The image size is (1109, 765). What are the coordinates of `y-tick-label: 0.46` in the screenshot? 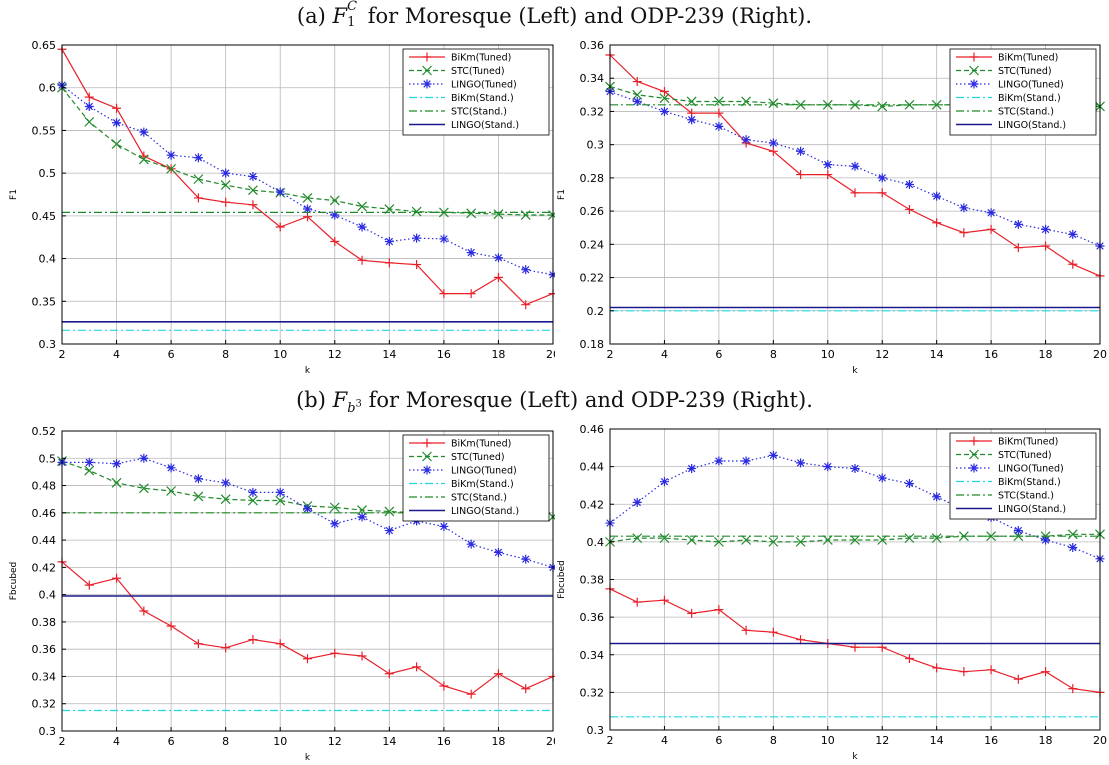 It's located at (44, 513).